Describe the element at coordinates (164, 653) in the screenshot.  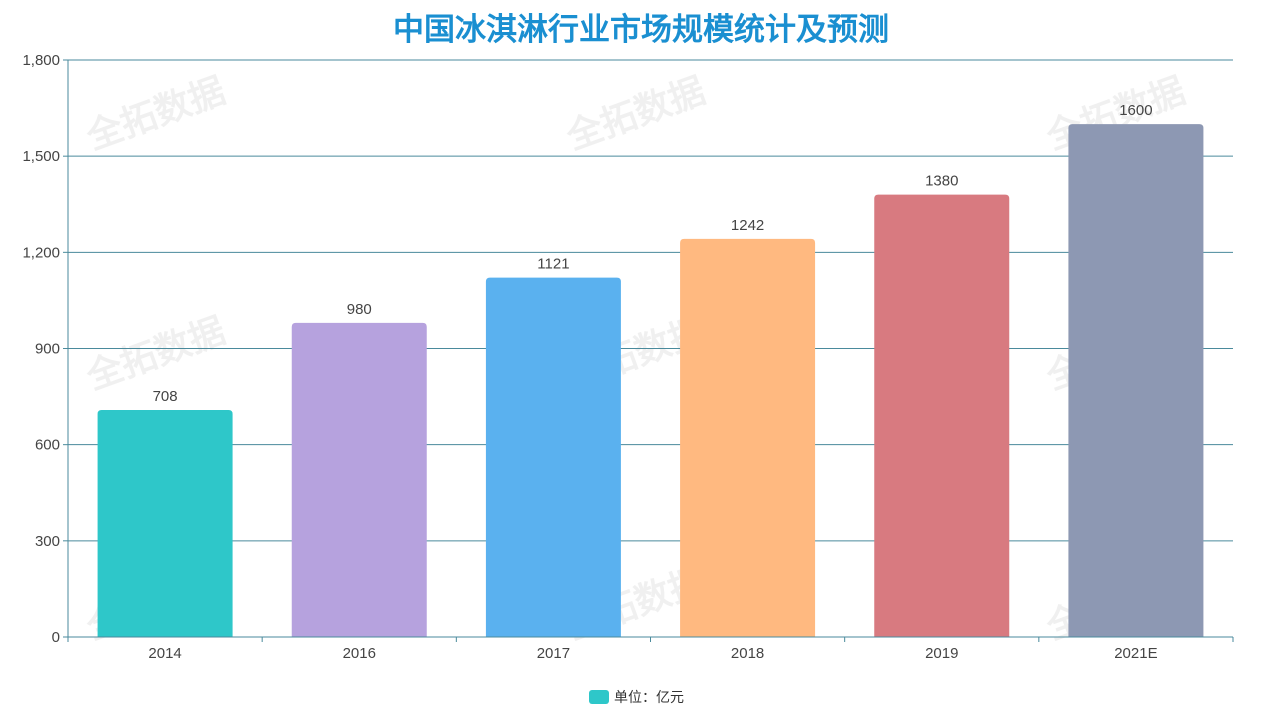
I see `x-tick-label: 2014` at that location.